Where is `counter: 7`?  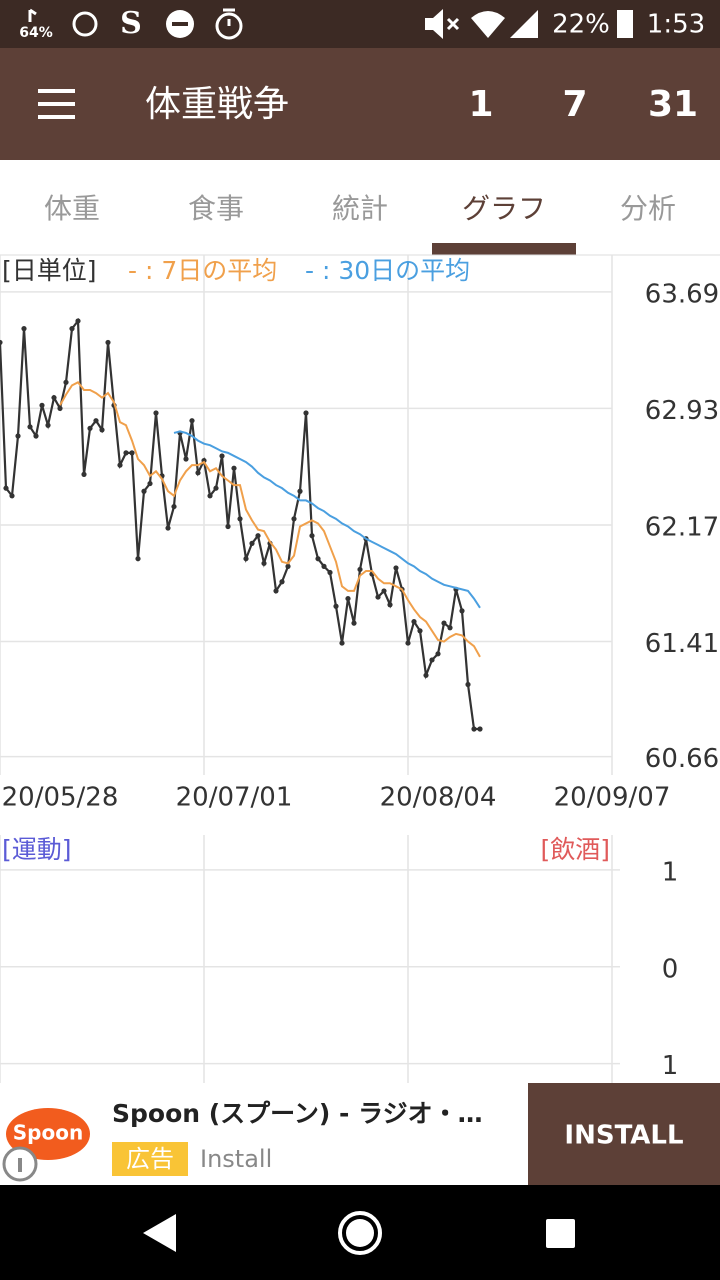
counter: 7 is located at coordinates (574, 104).